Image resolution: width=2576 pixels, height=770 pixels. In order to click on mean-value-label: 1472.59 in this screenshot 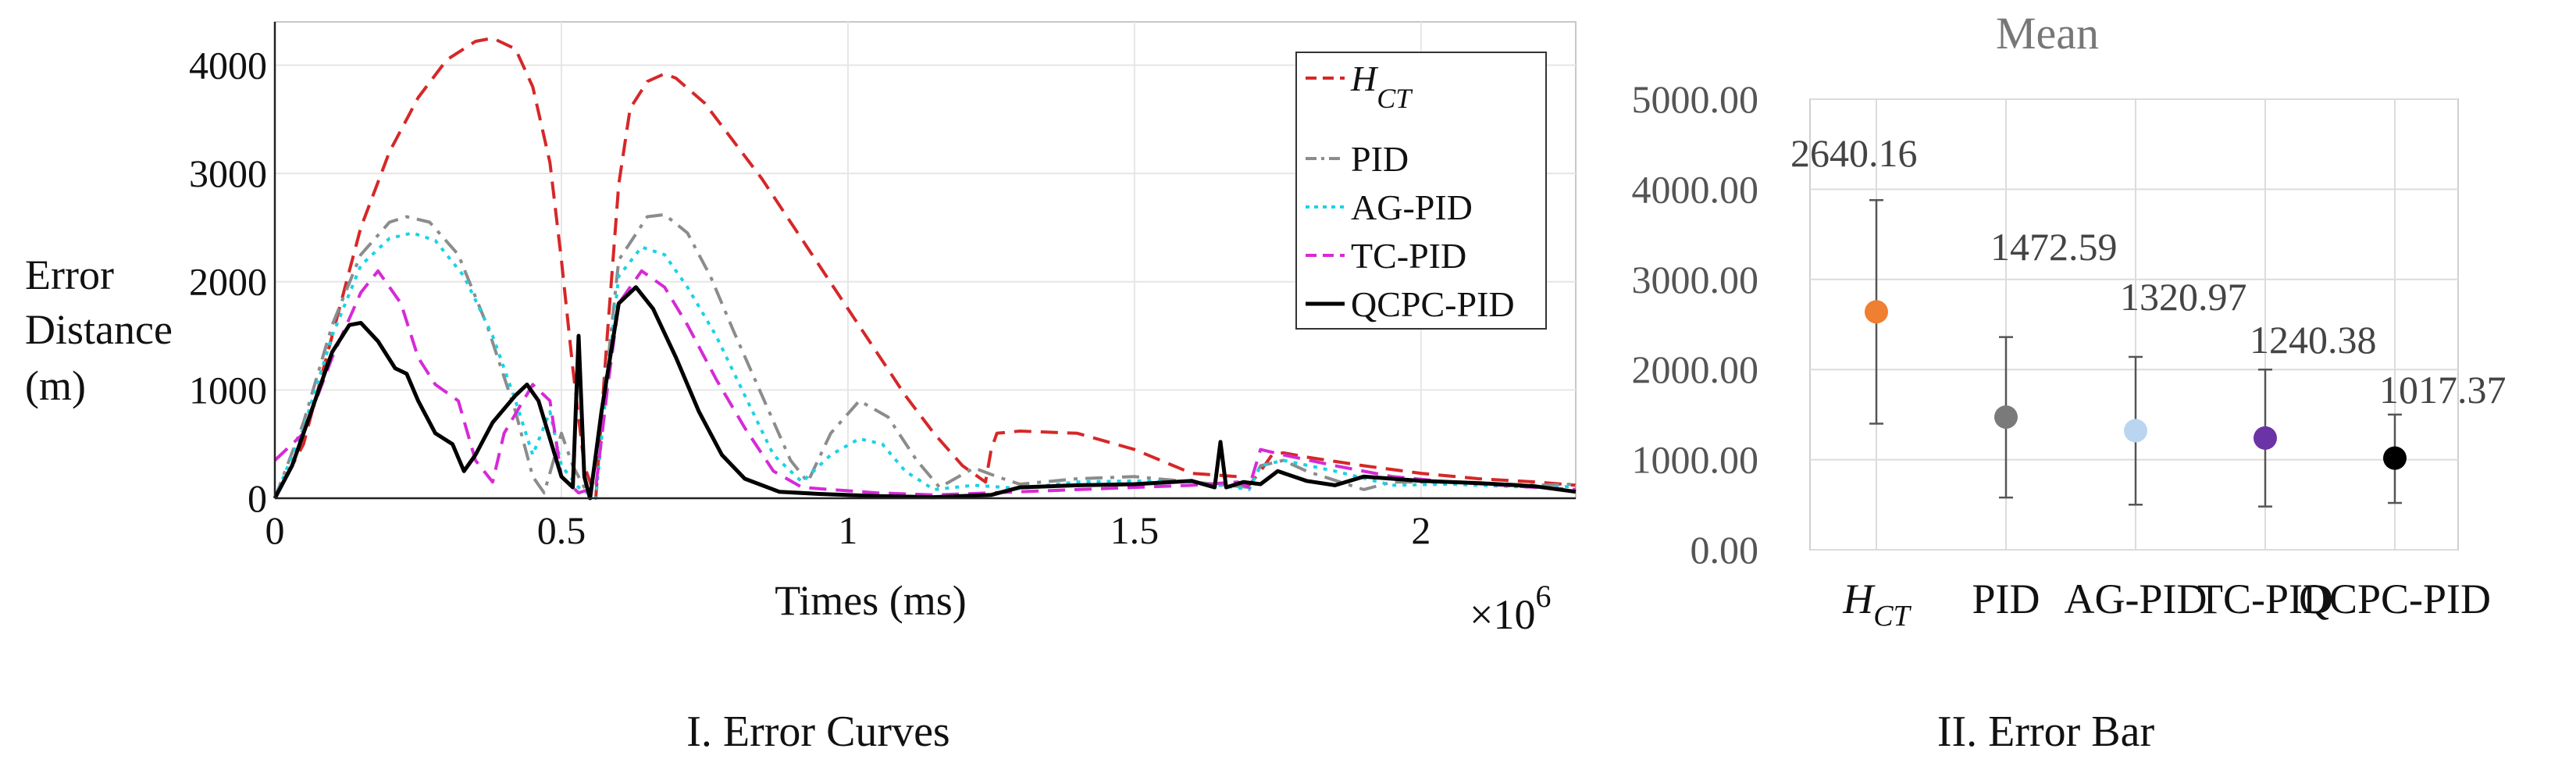, I will do `click(2054, 247)`.